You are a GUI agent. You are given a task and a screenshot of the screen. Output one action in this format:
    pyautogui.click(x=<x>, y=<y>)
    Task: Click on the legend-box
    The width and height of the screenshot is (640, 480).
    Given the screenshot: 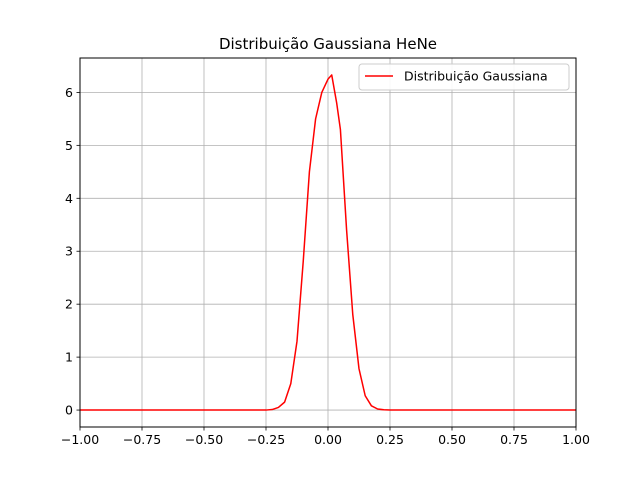 What is the action you would take?
    pyautogui.click(x=464, y=77)
    